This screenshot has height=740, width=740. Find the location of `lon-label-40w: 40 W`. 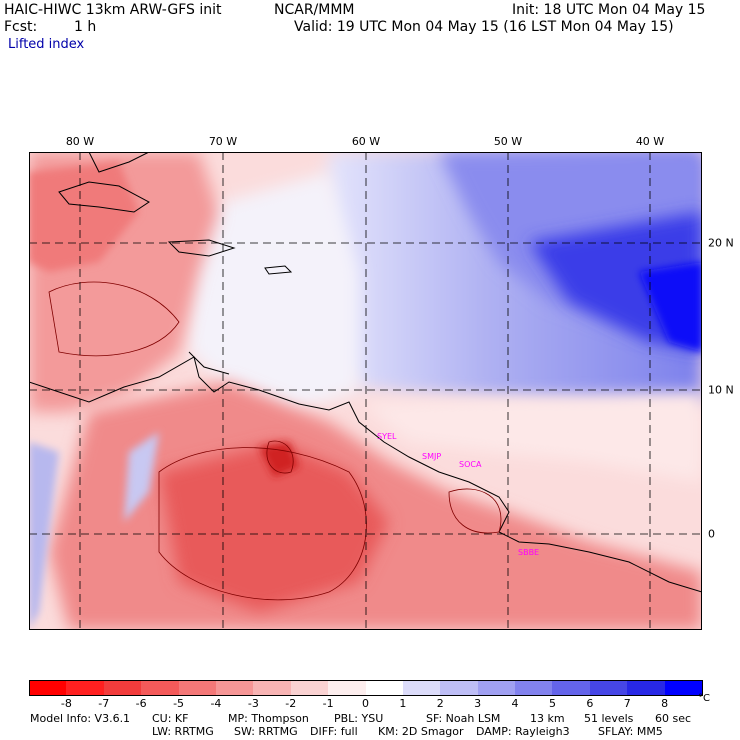

lon-label-40w: 40 W is located at coordinates (650, 141).